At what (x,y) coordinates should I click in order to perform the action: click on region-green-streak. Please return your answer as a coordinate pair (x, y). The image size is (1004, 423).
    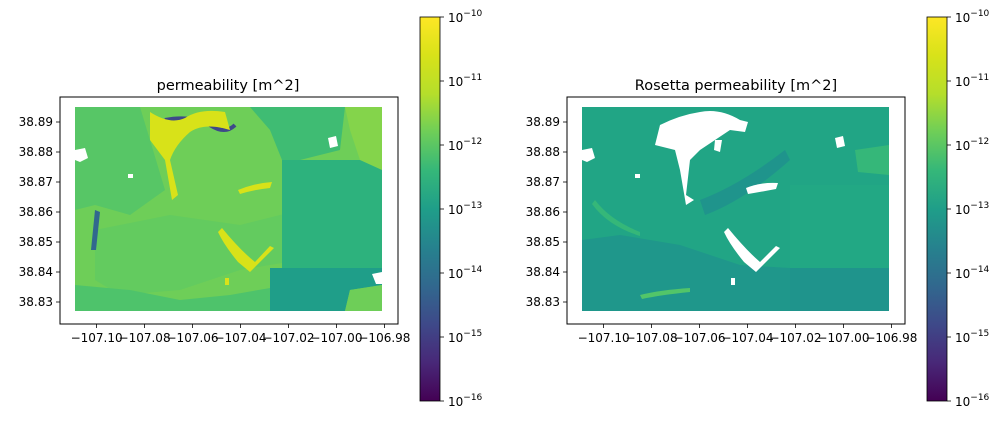
    Looking at the image, I should click on (616, 218).